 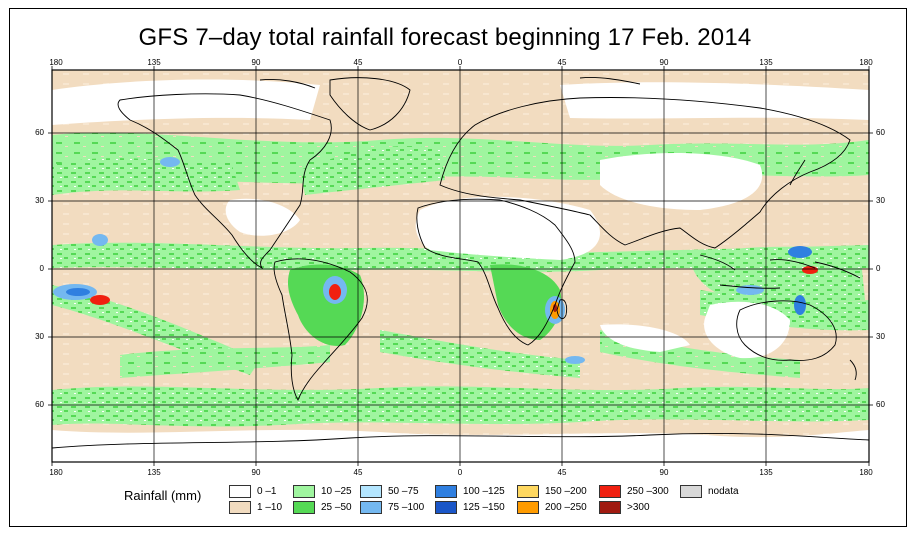 I want to click on legend-item: 150 –200, so click(x=552, y=491).